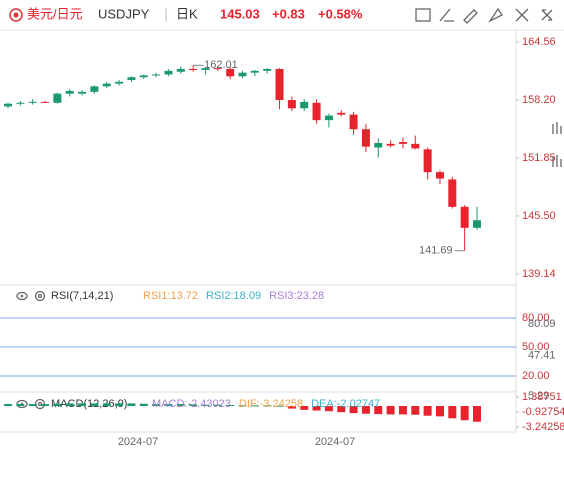  I want to click on axis-marker-label: 5.29, so click(538, 396).